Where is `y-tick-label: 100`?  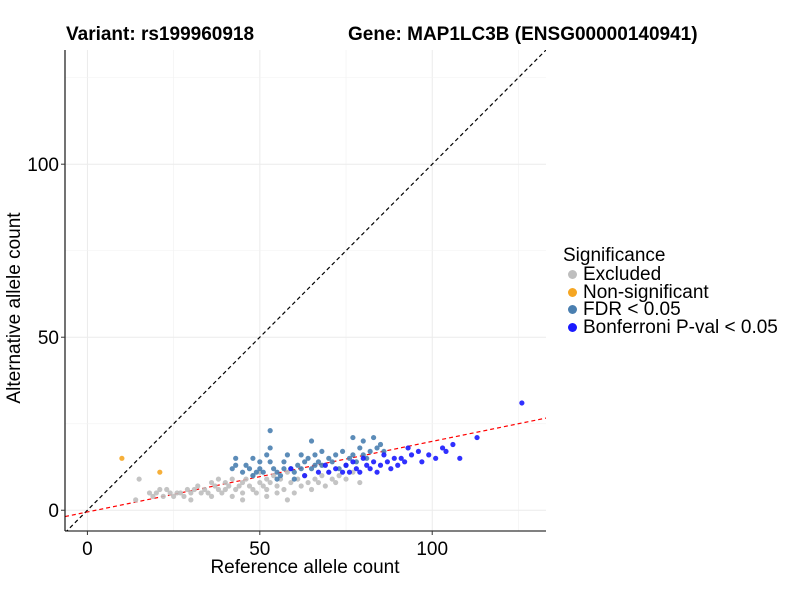 y-tick-label: 100 is located at coordinates (43, 165).